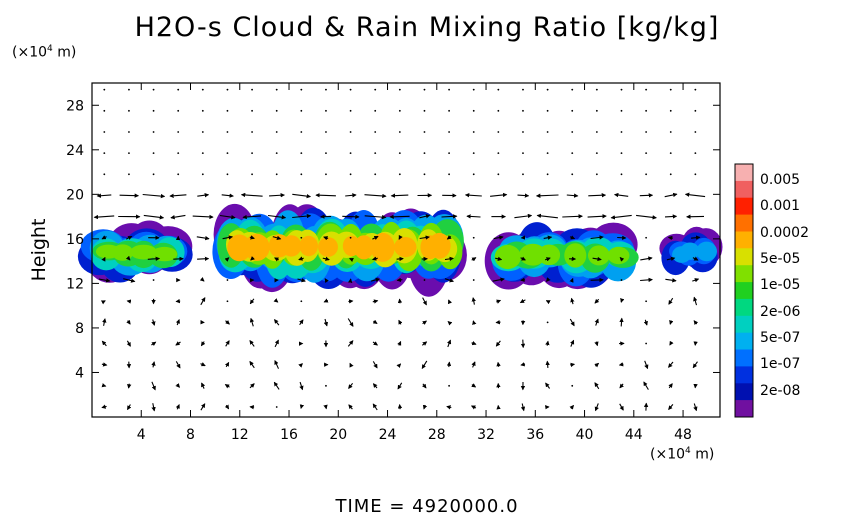 This screenshot has width=854, height=519. I want to click on x-tick-label: 28, so click(437, 435).